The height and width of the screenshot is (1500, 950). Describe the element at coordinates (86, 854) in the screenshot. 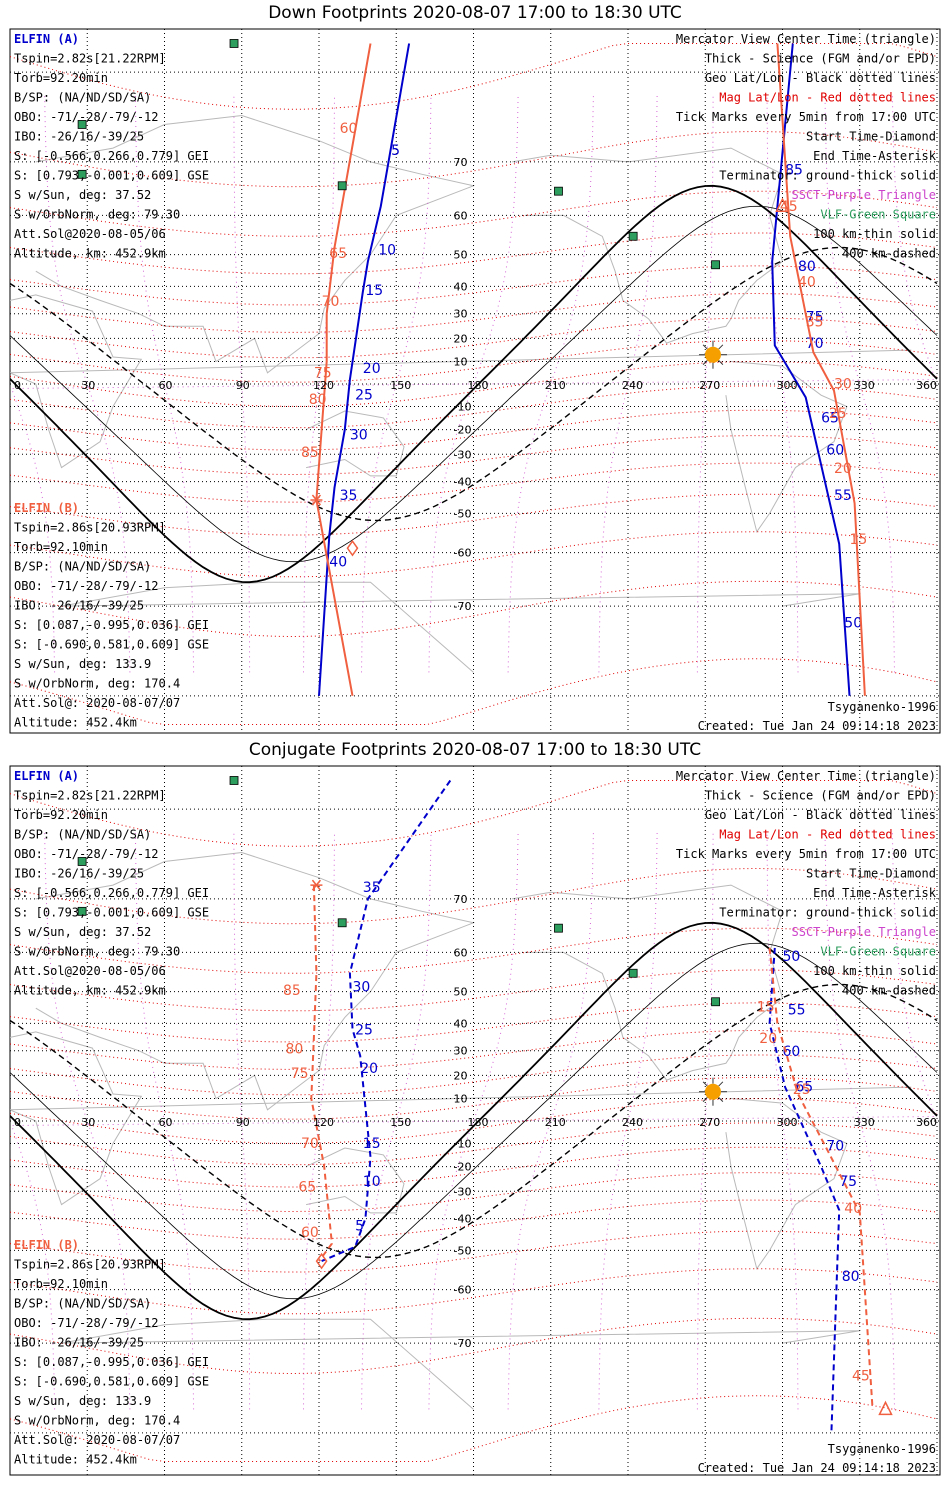

I see `elfin-a-line: OBO: -71/-28/-79/-12` at that location.